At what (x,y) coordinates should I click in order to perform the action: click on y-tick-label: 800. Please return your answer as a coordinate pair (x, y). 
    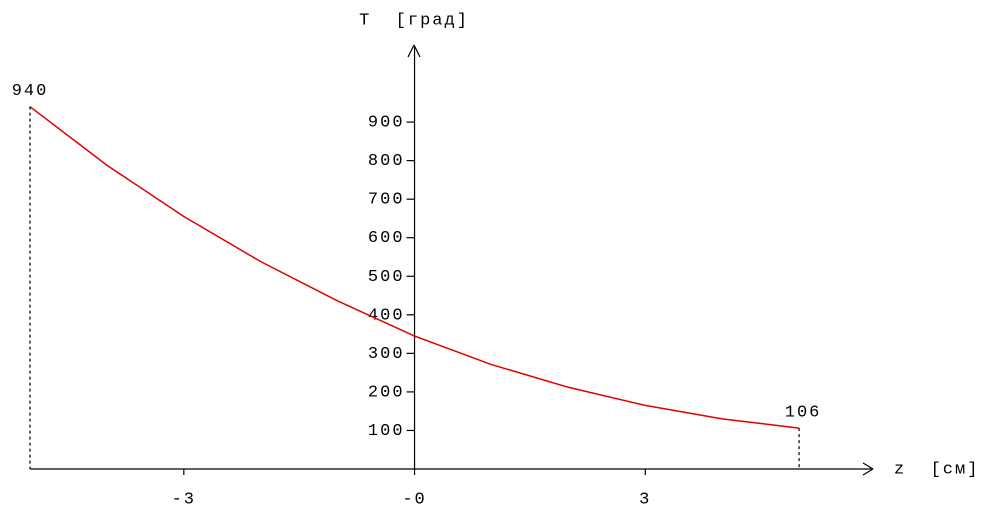
    Looking at the image, I should click on (386, 161).